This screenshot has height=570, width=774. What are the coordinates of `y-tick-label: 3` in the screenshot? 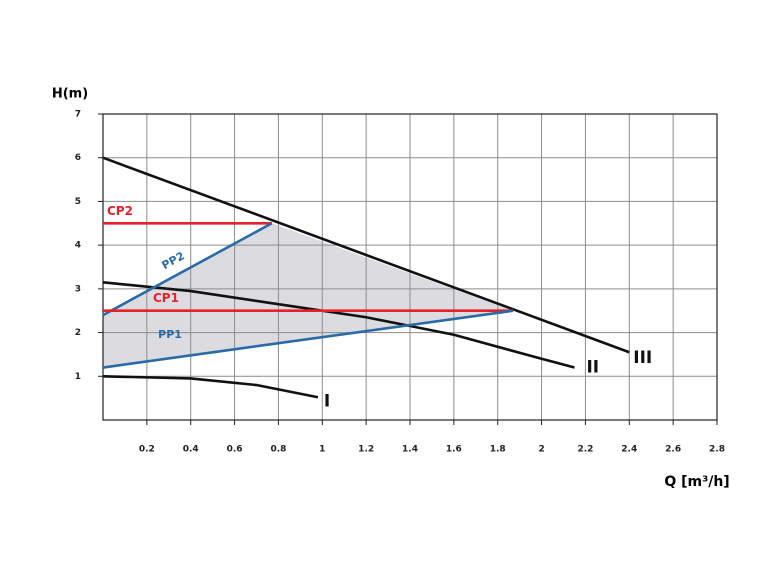 It's located at (78, 289).